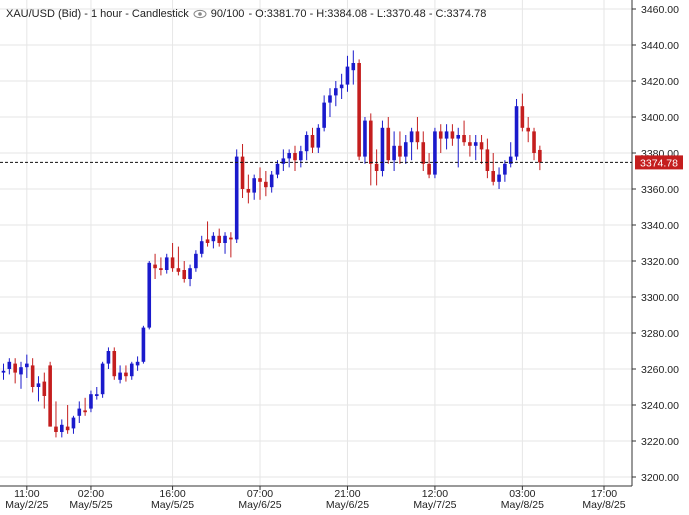 This screenshot has width=689, height=515. I want to click on y-tick-label: 3220.00, so click(660, 442).